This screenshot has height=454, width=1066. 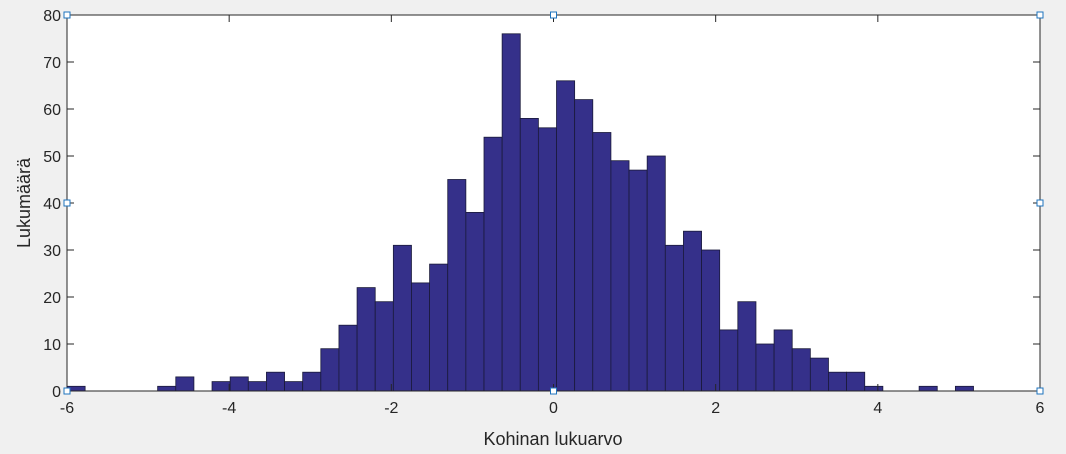 I want to click on x-tick-label: -4, so click(x=229, y=408).